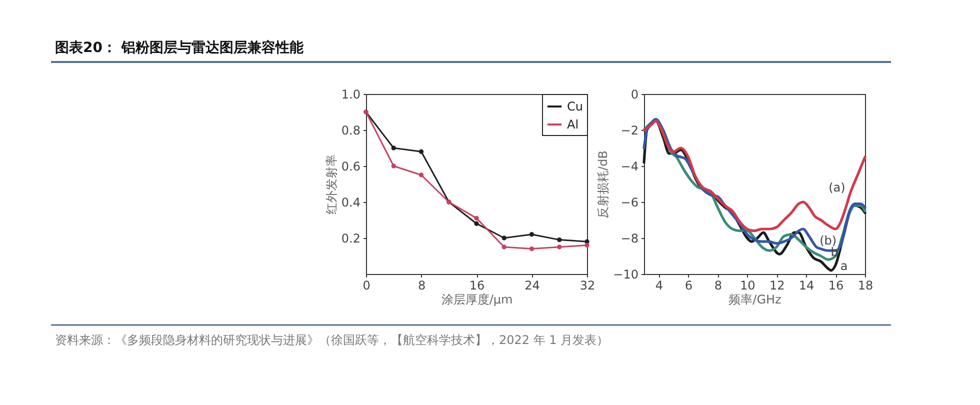 The height and width of the screenshot is (405, 980). What do you see at coordinates (573, 125) in the screenshot?
I see `legend-label: Al` at bounding box center [573, 125].